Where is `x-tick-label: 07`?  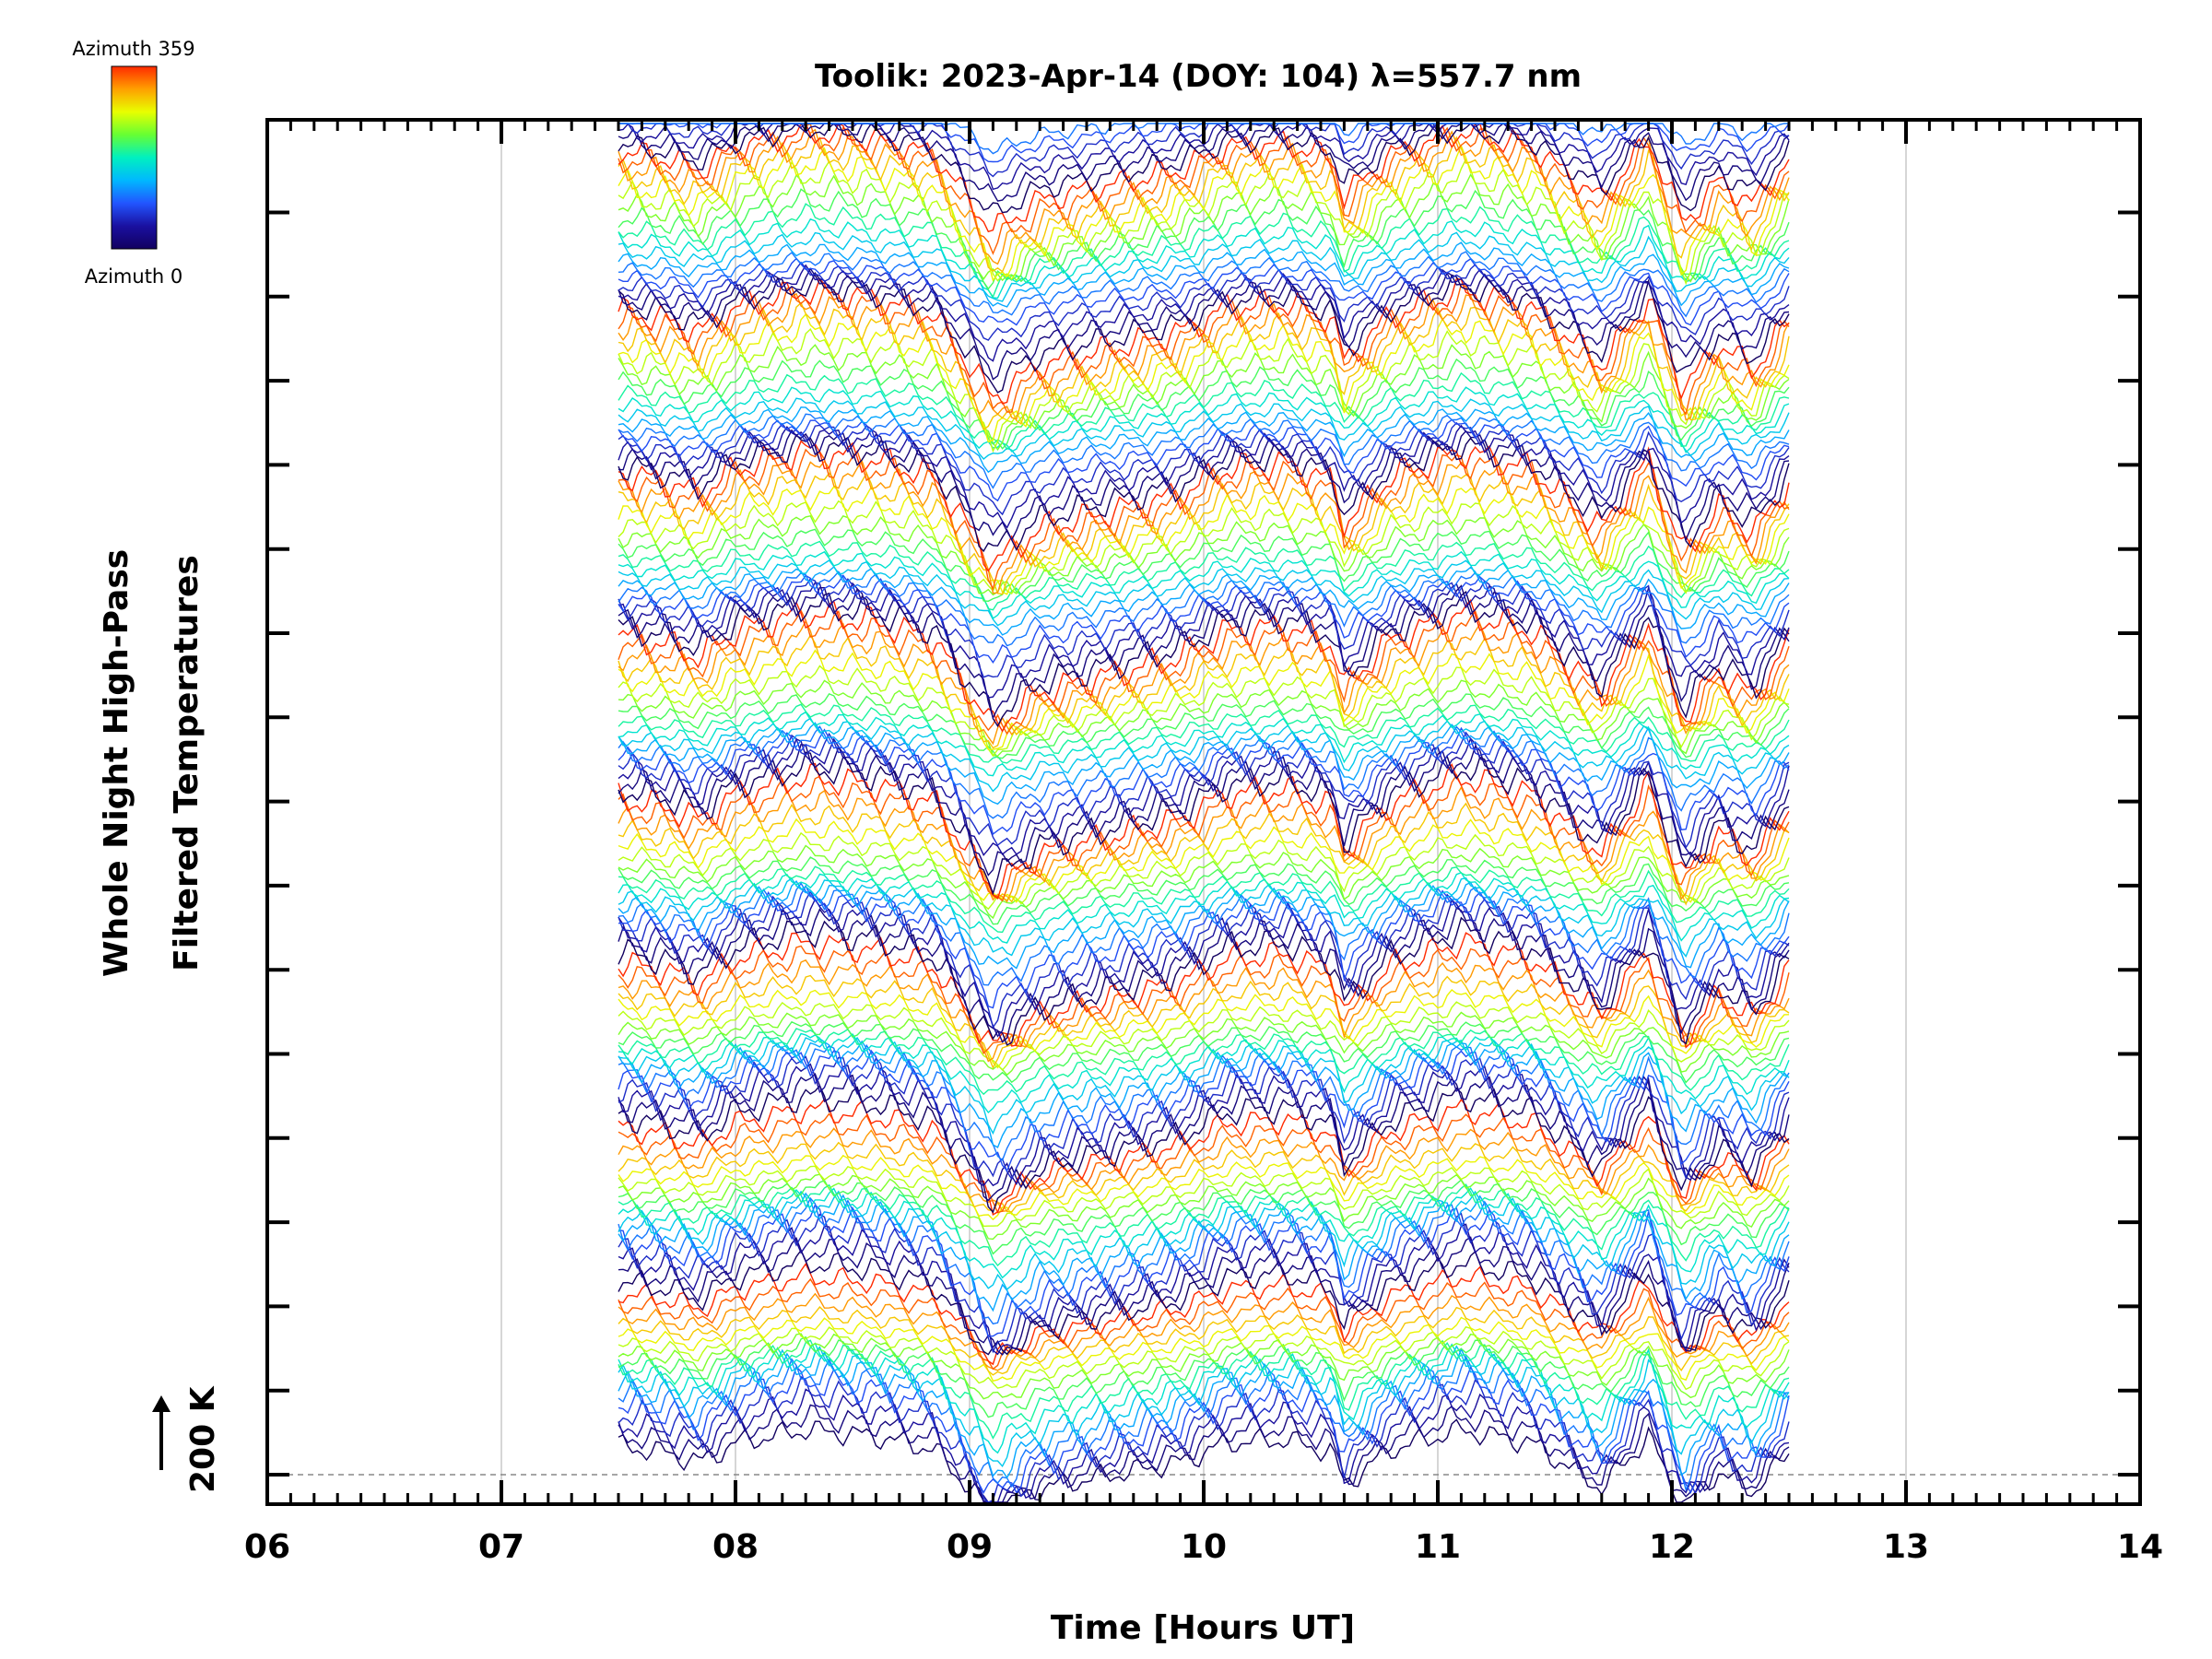
x-tick-label: 07 is located at coordinates (501, 1547).